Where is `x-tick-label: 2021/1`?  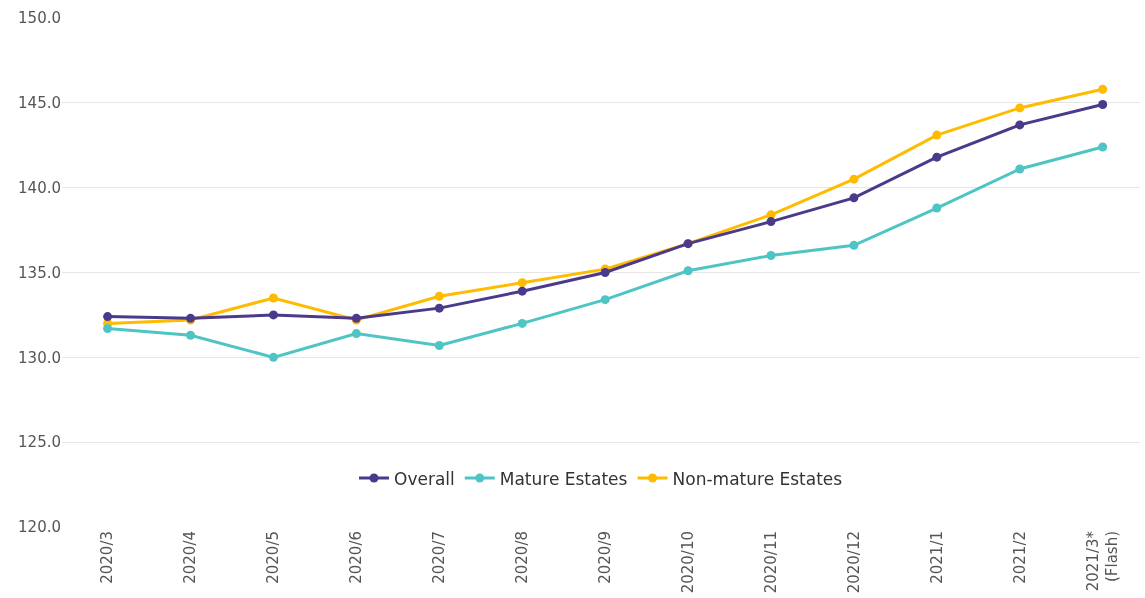
x-tick-label: 2021/1 is located at coordinates (936, 557).